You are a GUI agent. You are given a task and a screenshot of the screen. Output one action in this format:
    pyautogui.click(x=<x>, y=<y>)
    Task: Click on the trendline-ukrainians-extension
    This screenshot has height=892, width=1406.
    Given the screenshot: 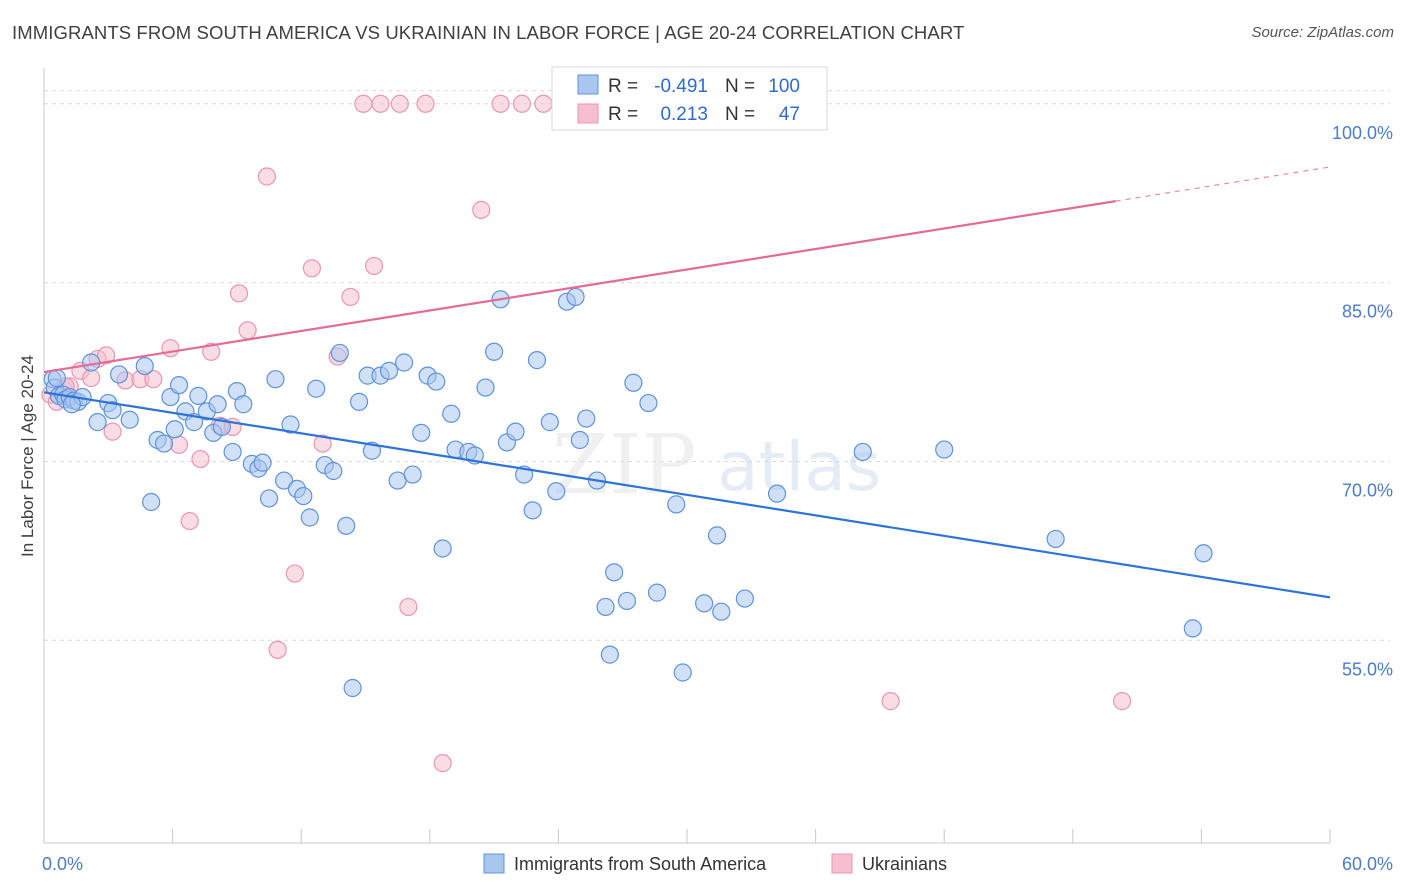 What is the action you would take?
    pyautogui.click(x=1223, y=184)
    